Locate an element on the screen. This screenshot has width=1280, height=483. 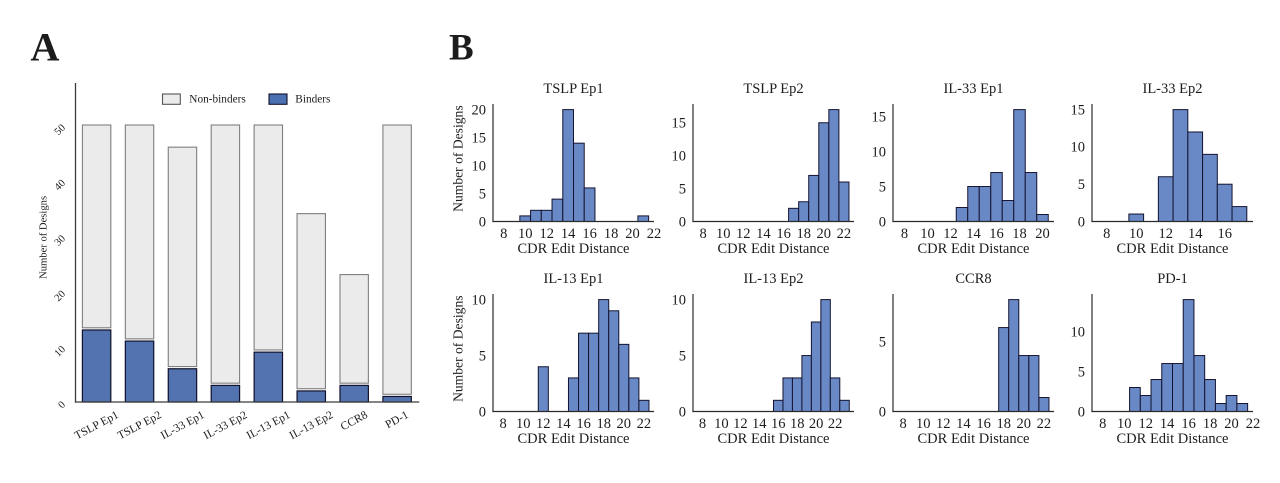
svg-text: CCR8 is located at coordinates (973, 279).